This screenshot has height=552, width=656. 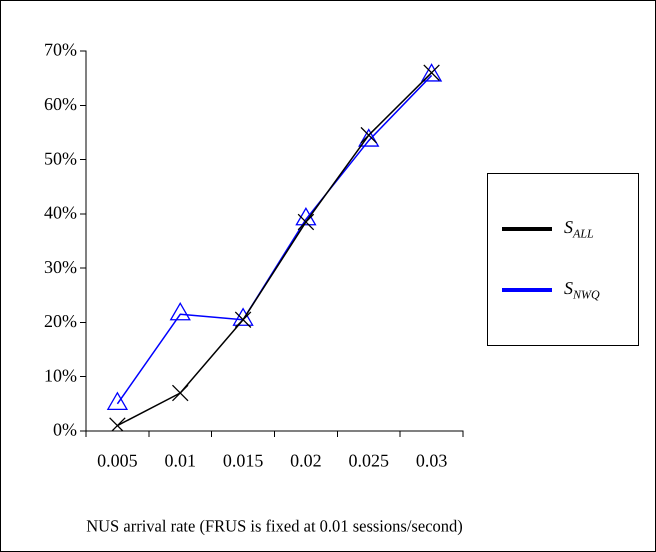 I want to click on y-tick-label: 30%, so click(x=60, y=266).